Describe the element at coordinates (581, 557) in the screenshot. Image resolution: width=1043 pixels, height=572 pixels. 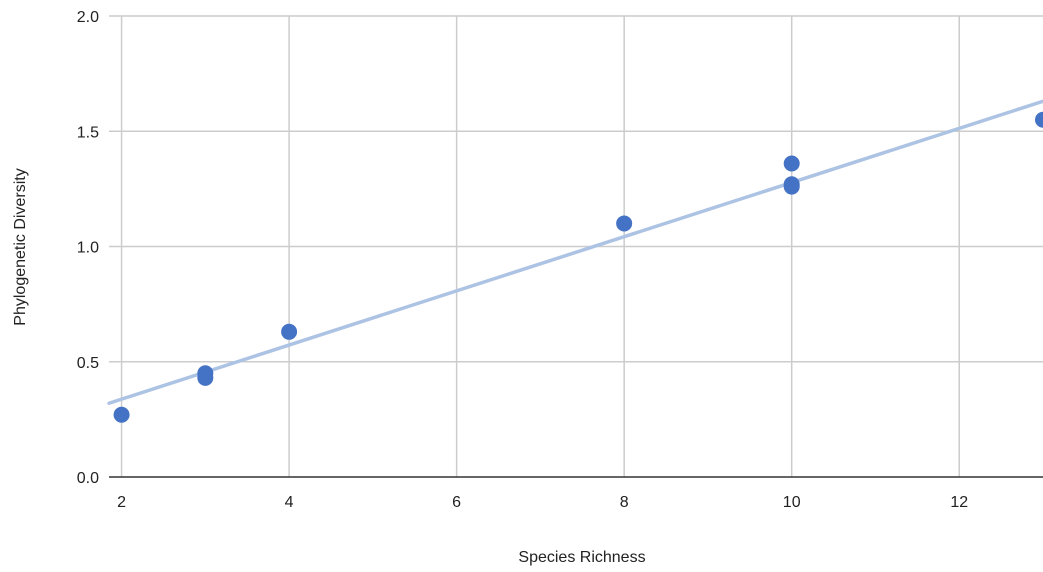
I see `x-axis-title: Species Richness` at that location.